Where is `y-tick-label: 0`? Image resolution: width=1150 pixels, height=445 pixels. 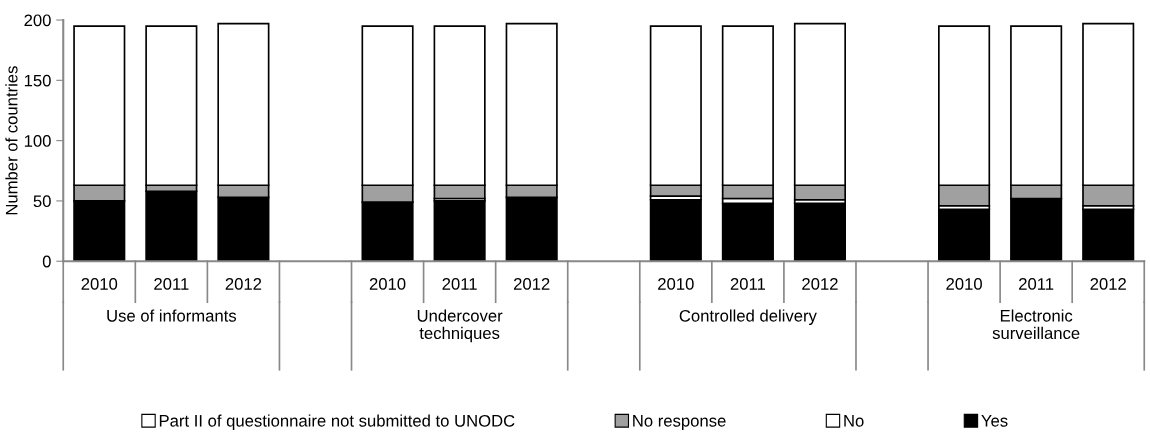 y-tick-label: 0 is located at coordinates (46, 261).